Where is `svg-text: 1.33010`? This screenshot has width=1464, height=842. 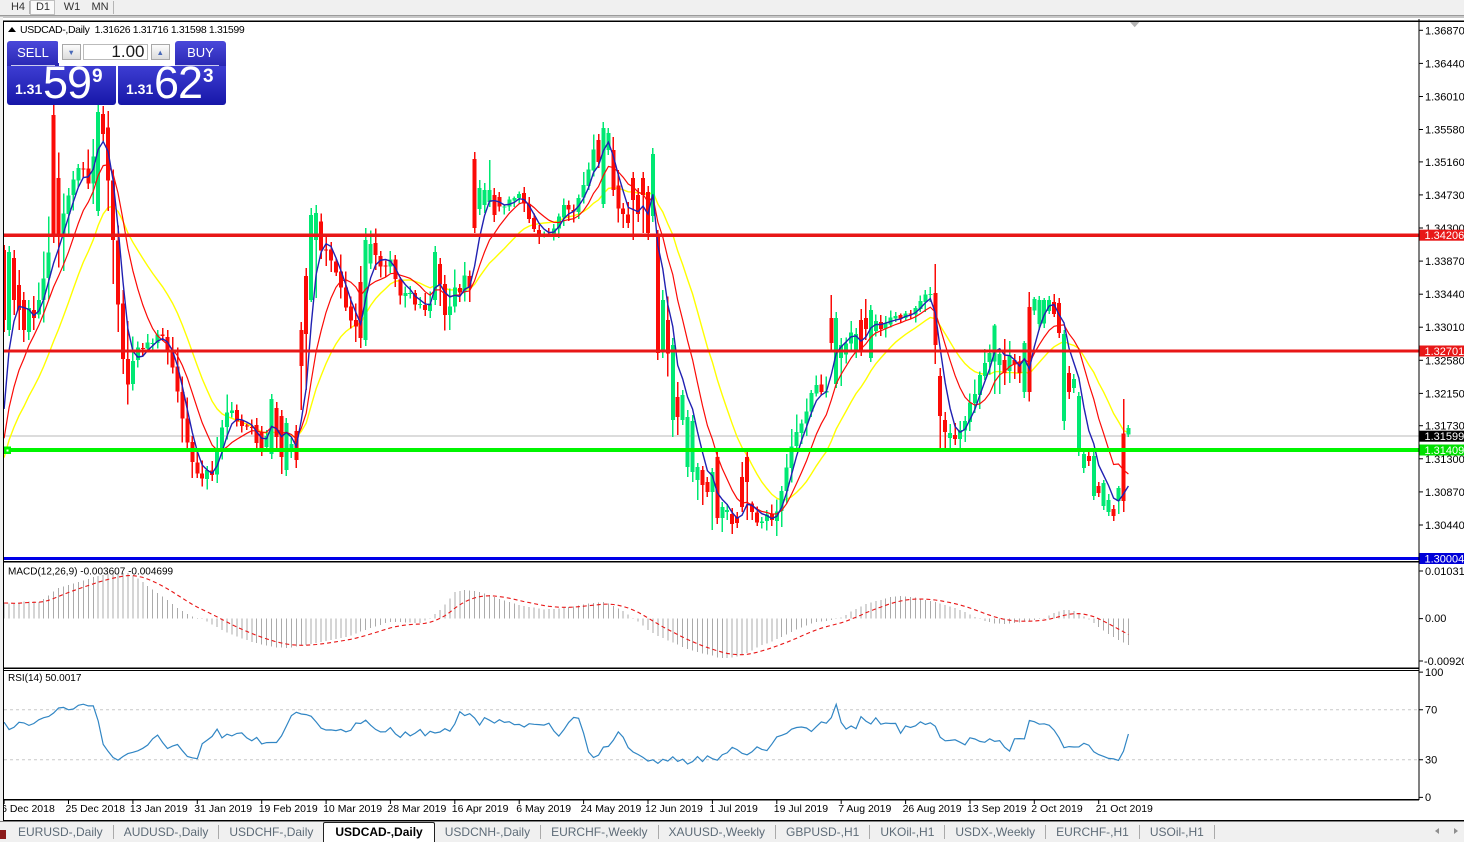
svg-text: 1.33010 is located at coordinates (1444, 328).